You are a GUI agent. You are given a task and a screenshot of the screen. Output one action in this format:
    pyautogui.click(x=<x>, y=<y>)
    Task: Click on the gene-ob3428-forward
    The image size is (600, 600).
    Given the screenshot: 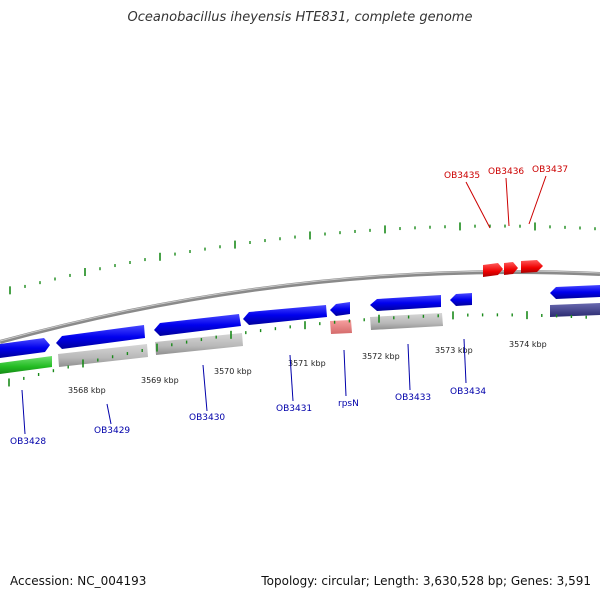 What is the action you would take?
    pyautogui.click(x=25, y=348)
    